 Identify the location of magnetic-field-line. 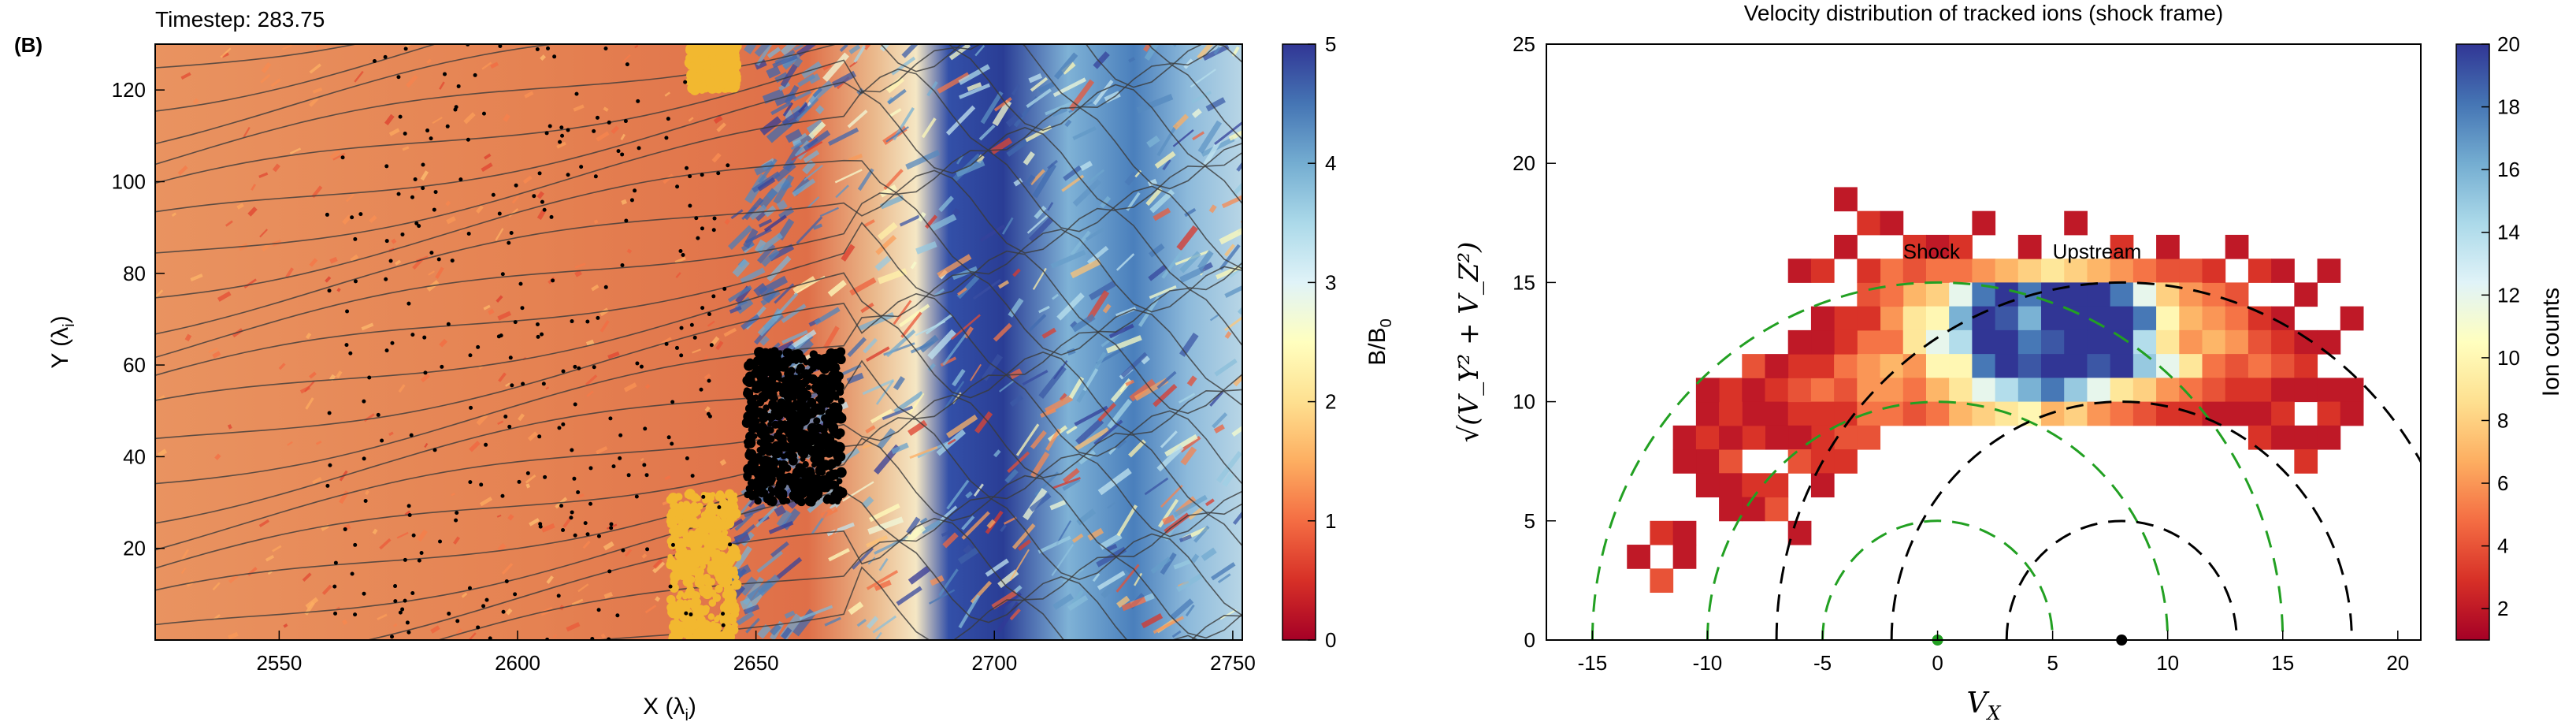
(691, 57).